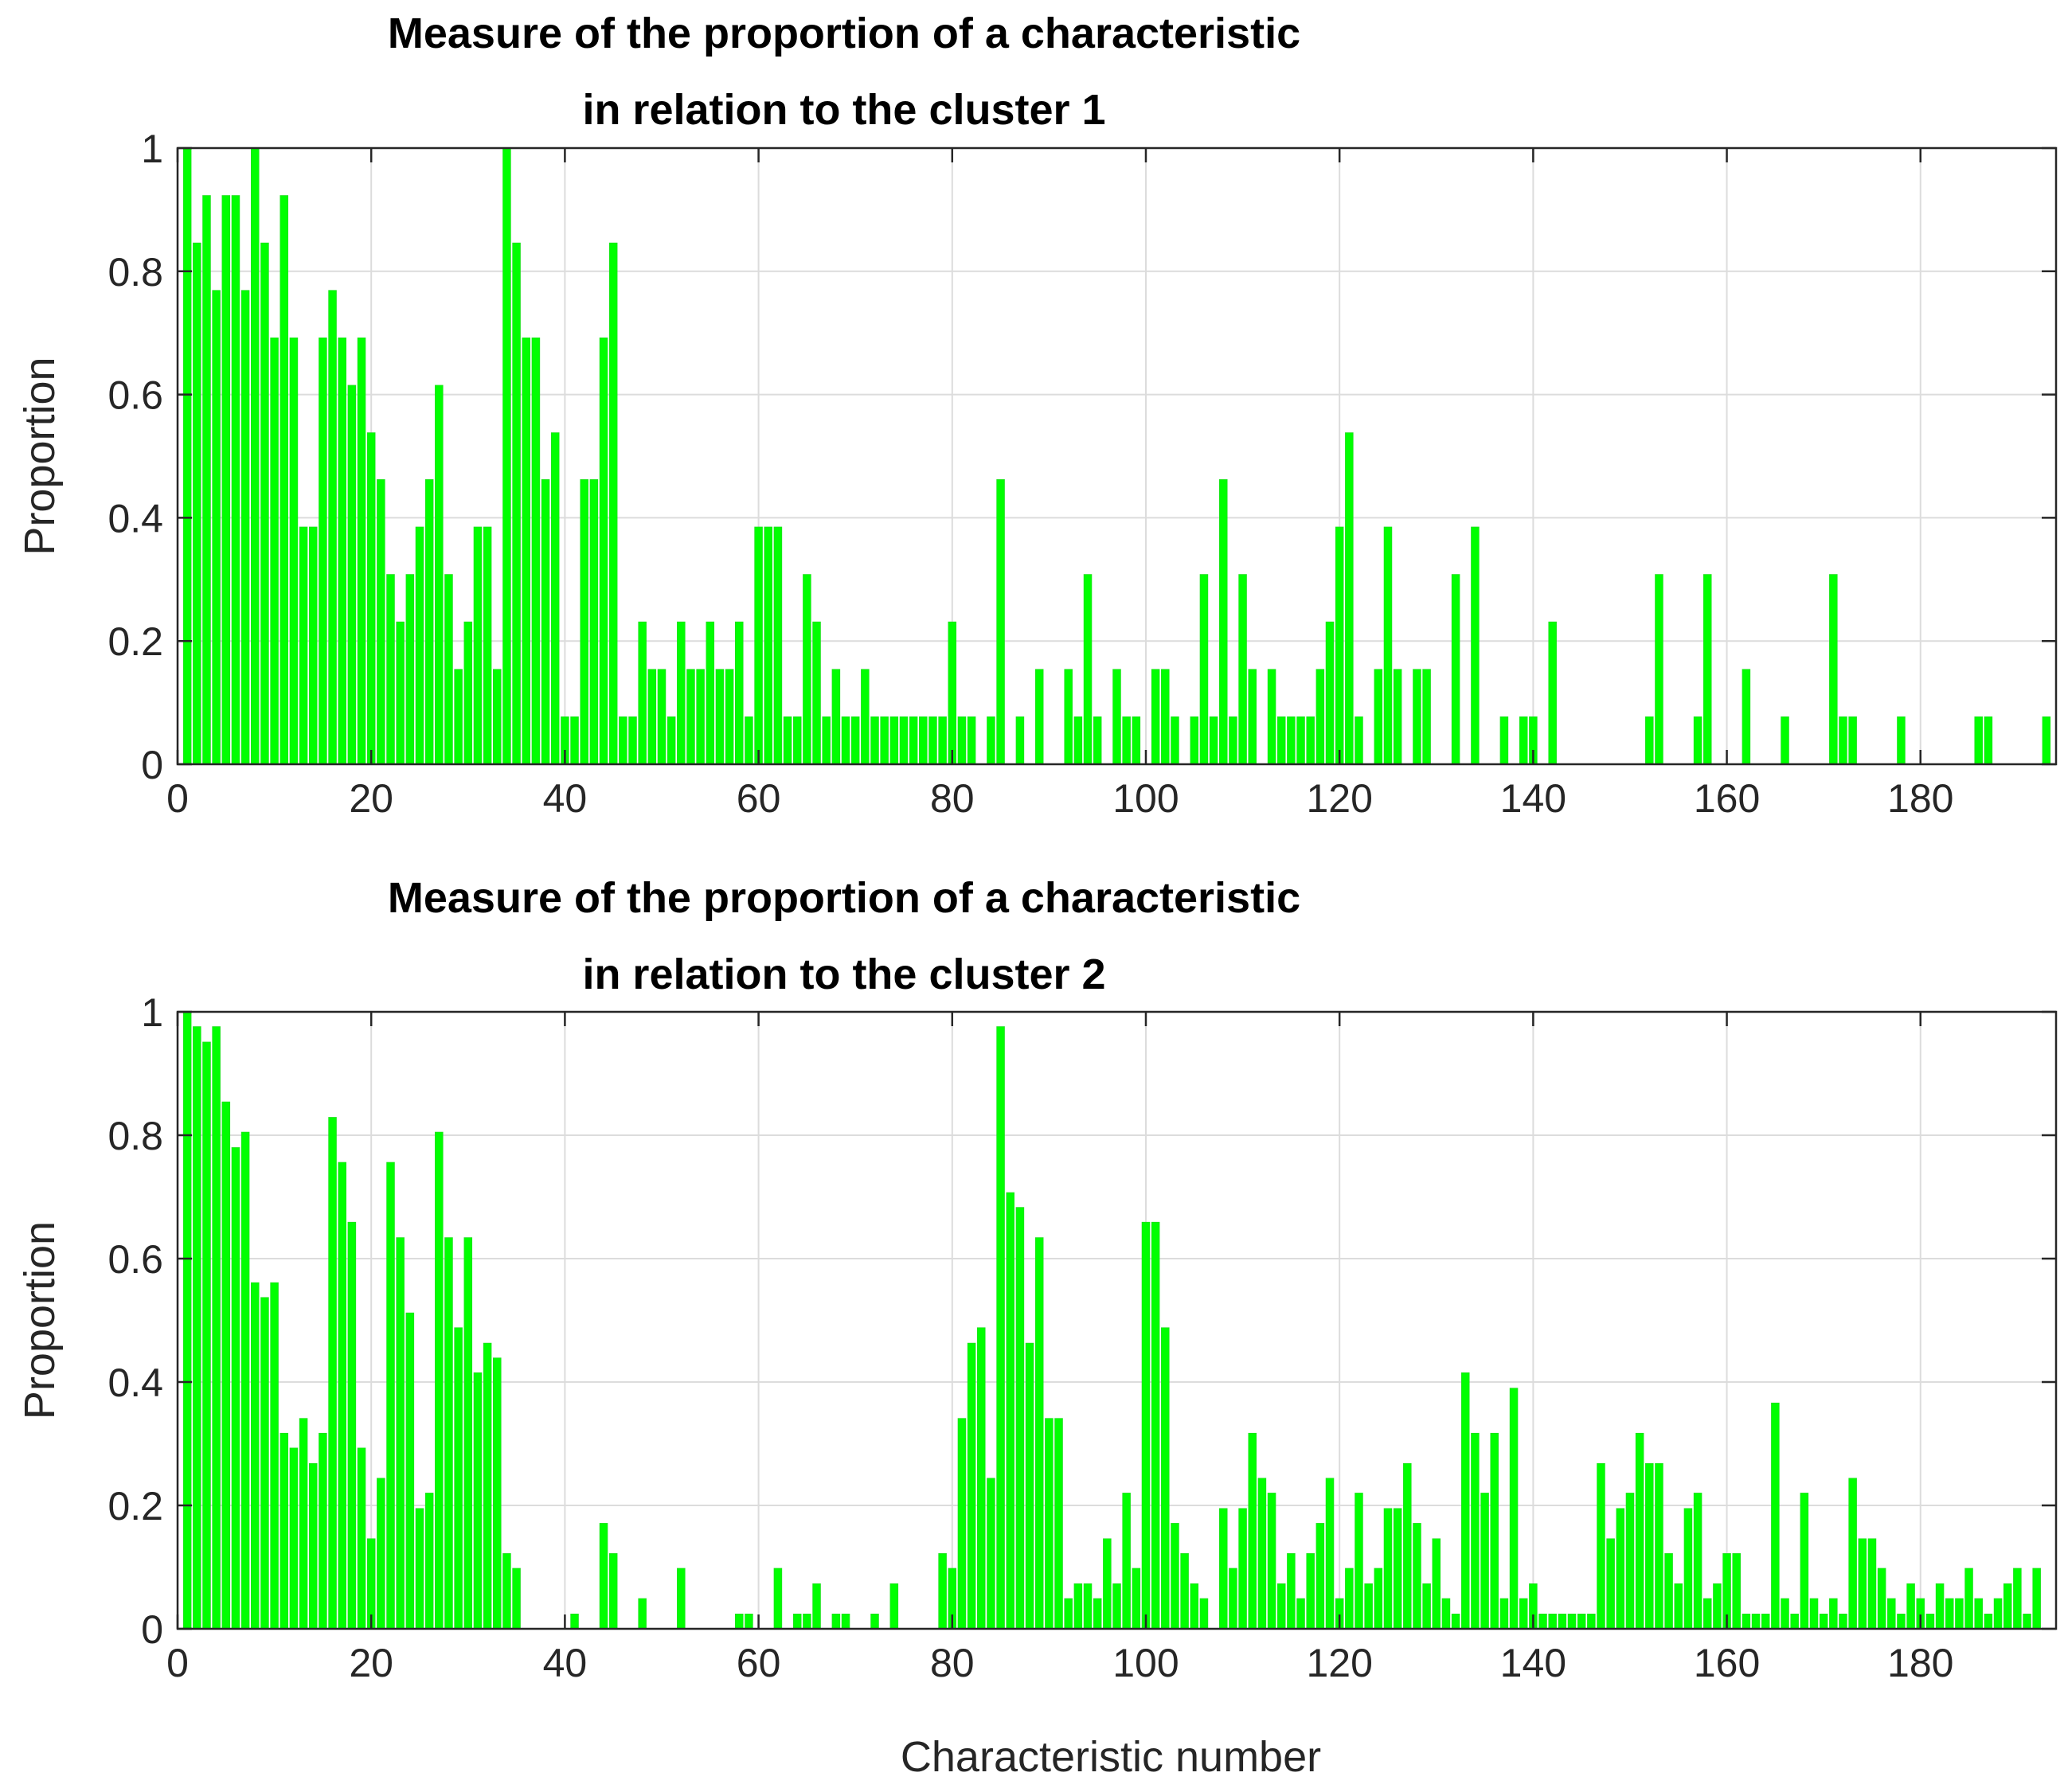 This screenshot has height=1792, width=2068. Describe the element at coordinates (1727, 1663) in the screenshot. I see `x-tick-label: 160` at that location.